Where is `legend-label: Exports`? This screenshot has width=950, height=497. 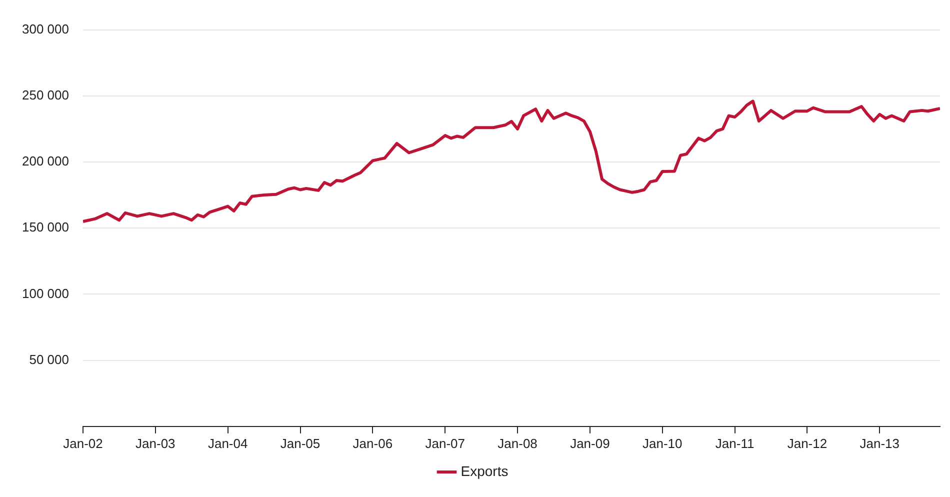 legend-label: Exports is located at coordinates (484, 470).